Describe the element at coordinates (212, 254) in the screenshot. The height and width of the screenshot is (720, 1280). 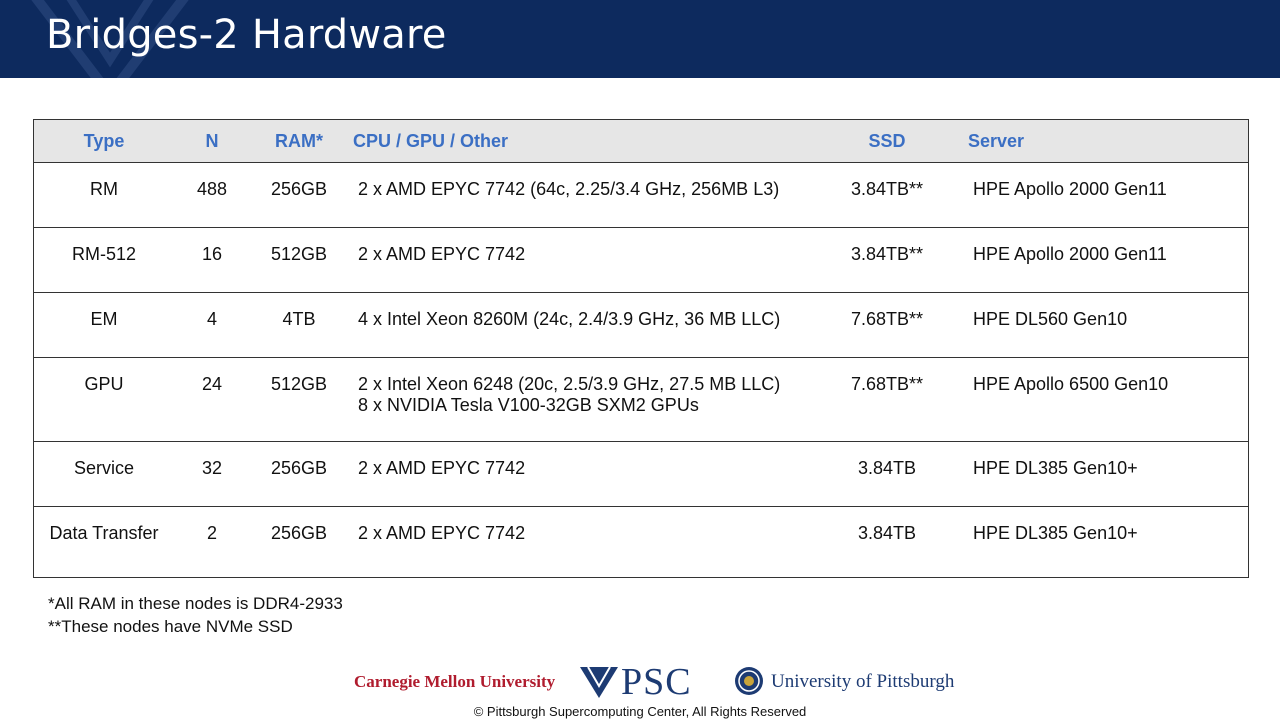
I see `cell-n: 16` at that location.